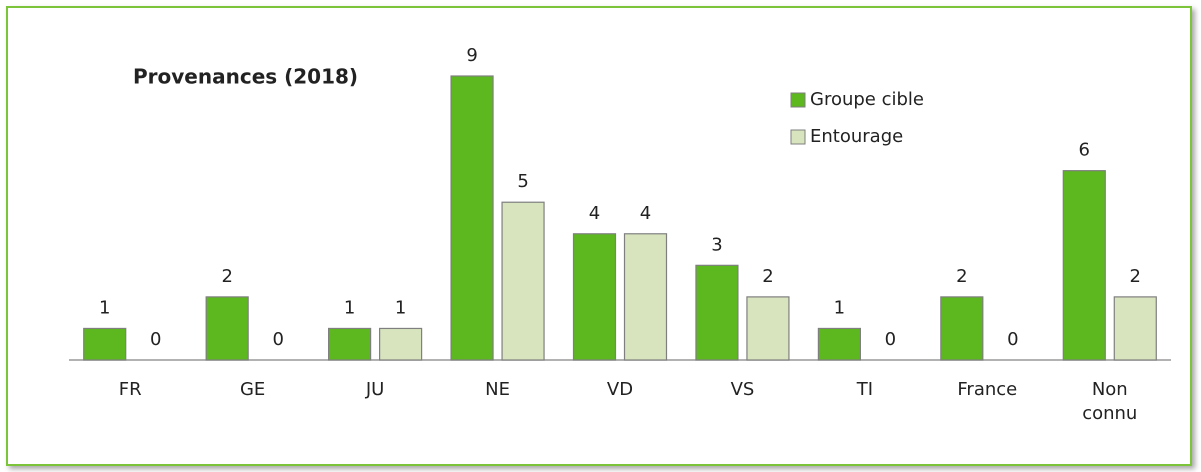 The height and width of the screenshot is (472, 1201). I want to click on data-label: 5, so click(522, 181).